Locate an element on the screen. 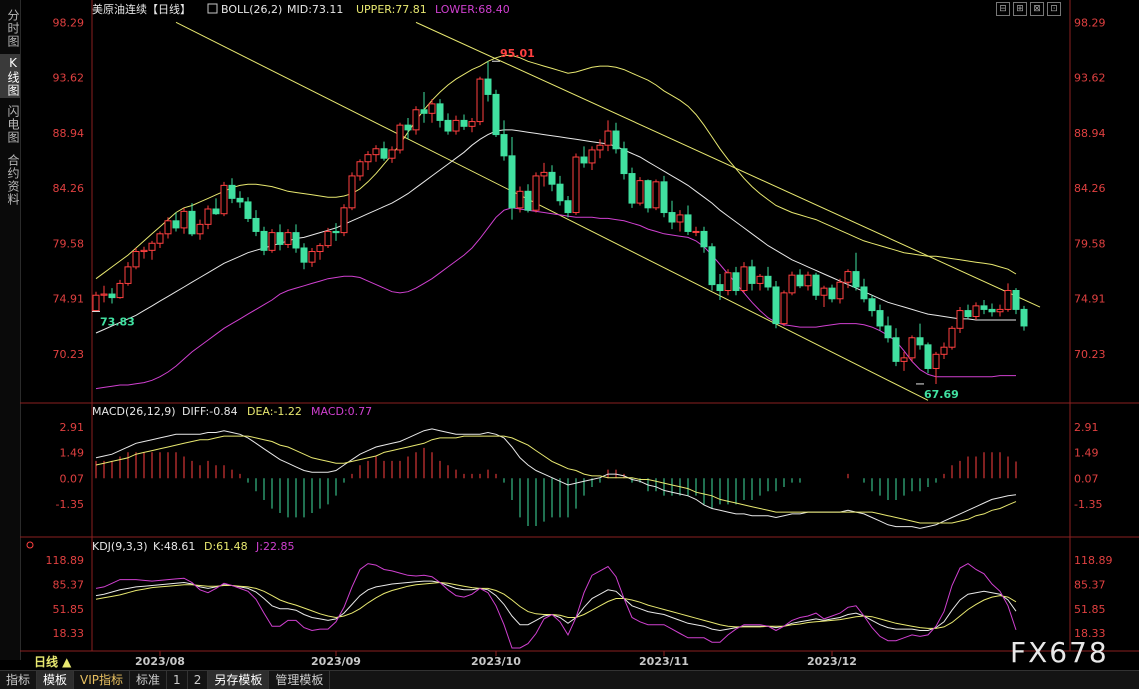 This screenshot has width=1139, height=689. macd-dea-line is located at coordinates (556, 479).